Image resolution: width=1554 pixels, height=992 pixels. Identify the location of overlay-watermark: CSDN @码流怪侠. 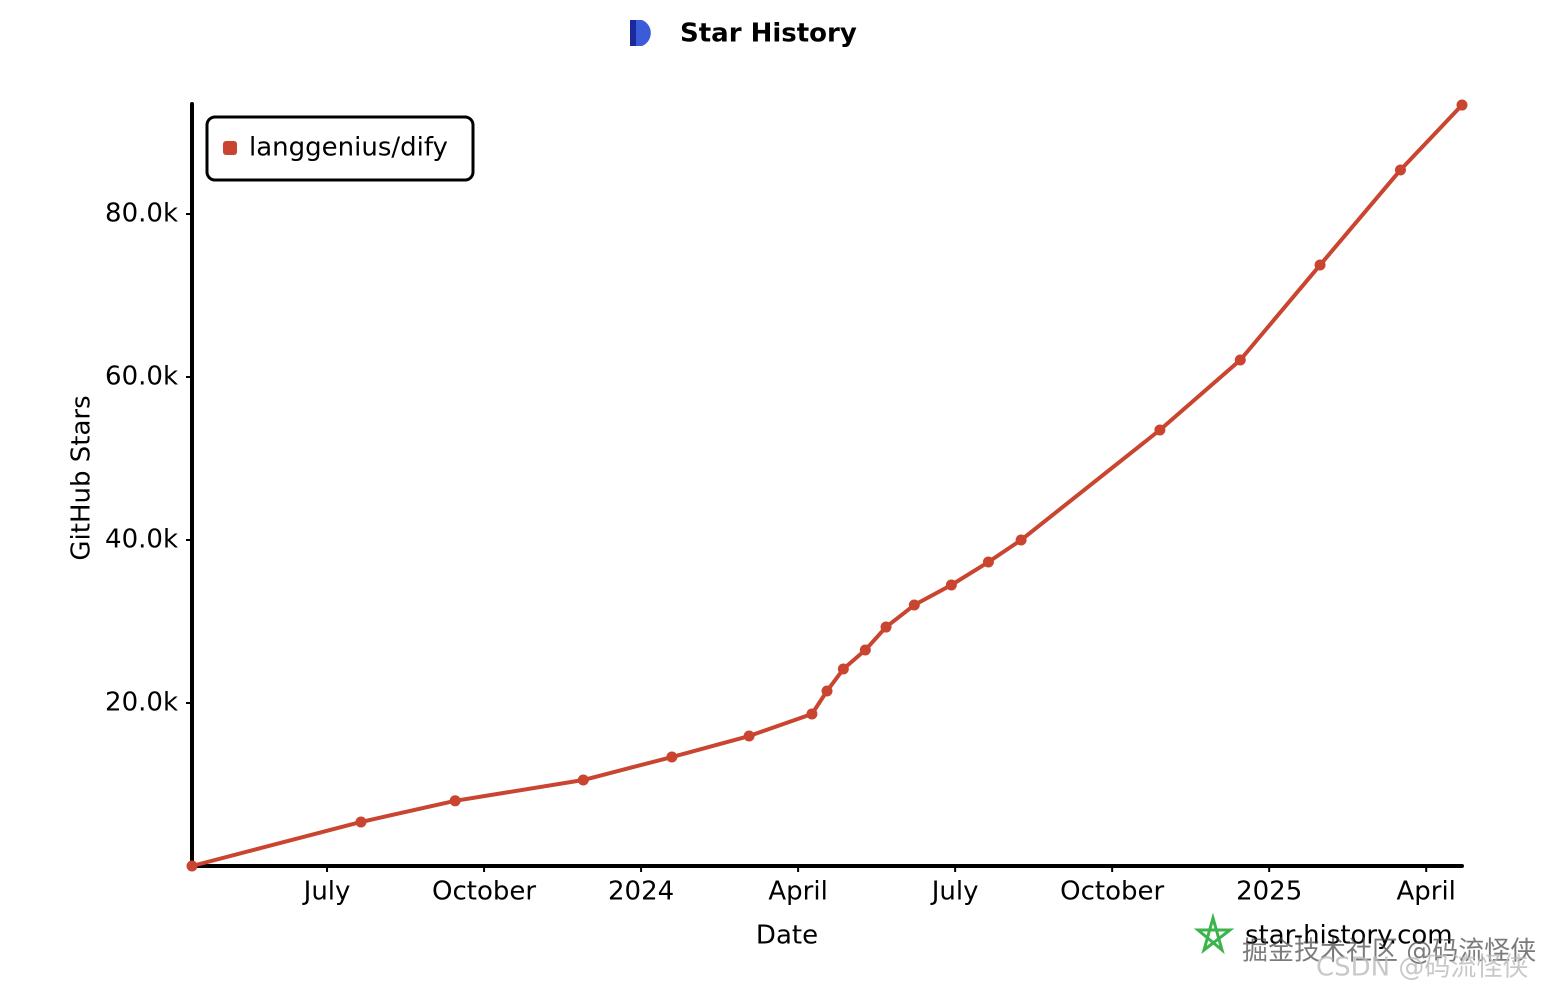
(1422, 968).